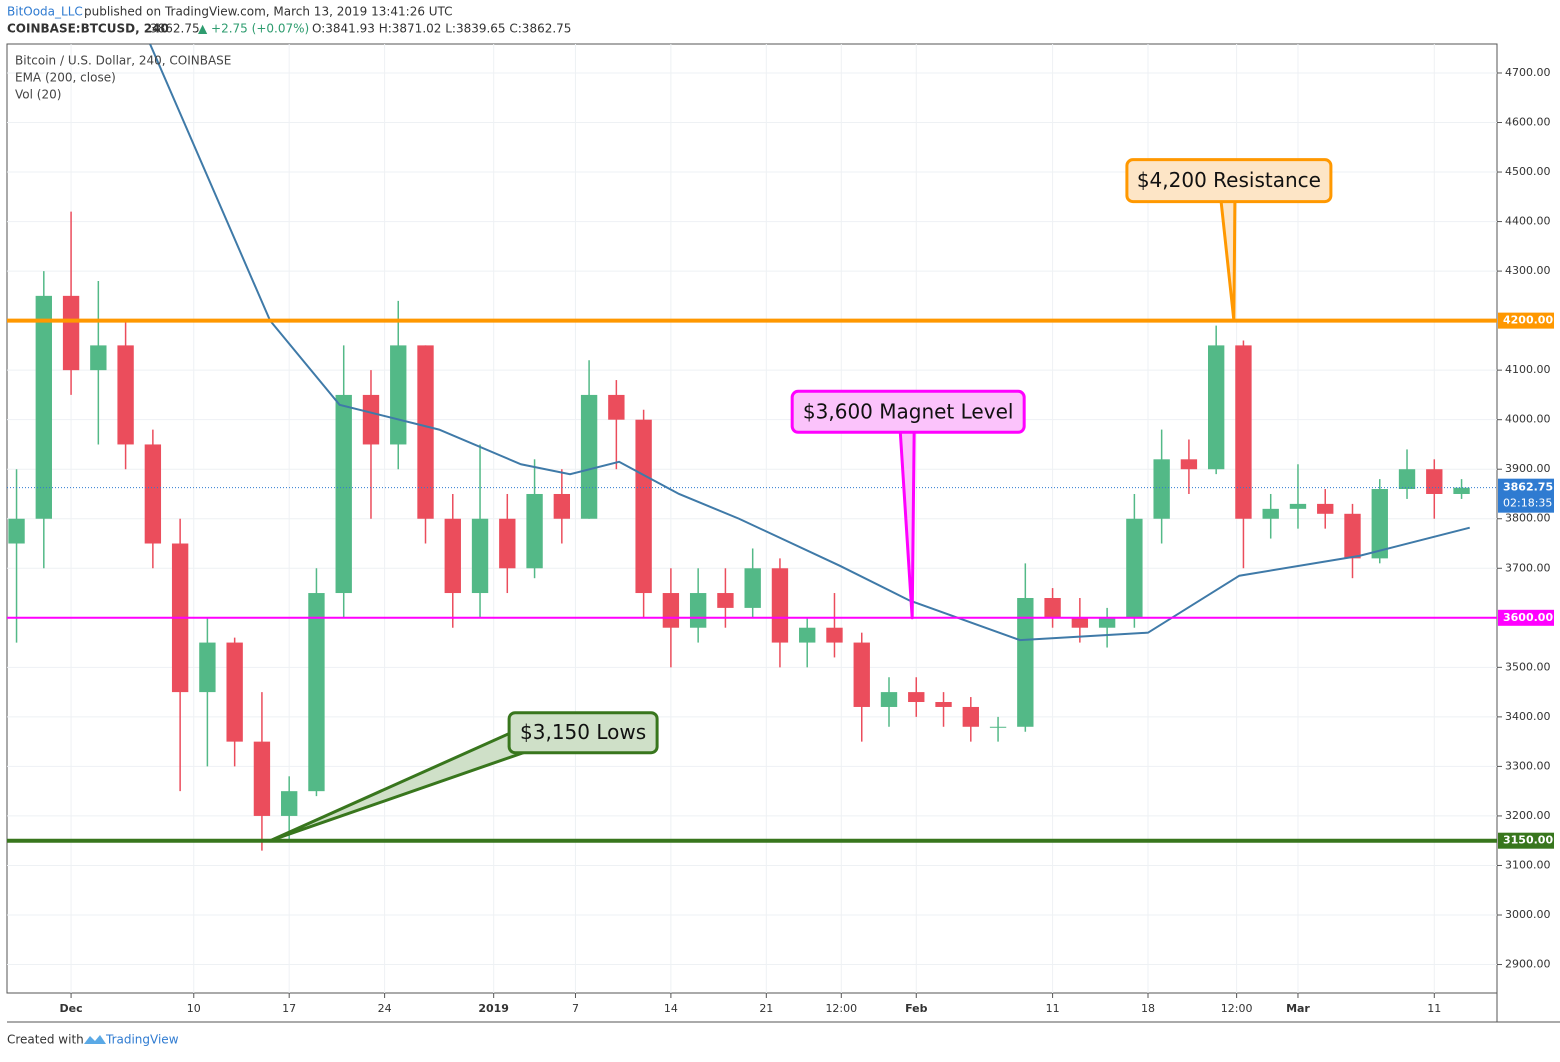  What do you see at coordinates (1528, 369) in the screenshot?
I see `y-tick-label: 4100.00` at bounding box center [1528, 369].